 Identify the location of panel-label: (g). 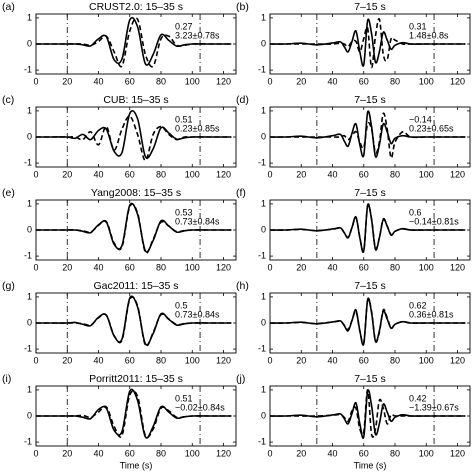
(8, 286).